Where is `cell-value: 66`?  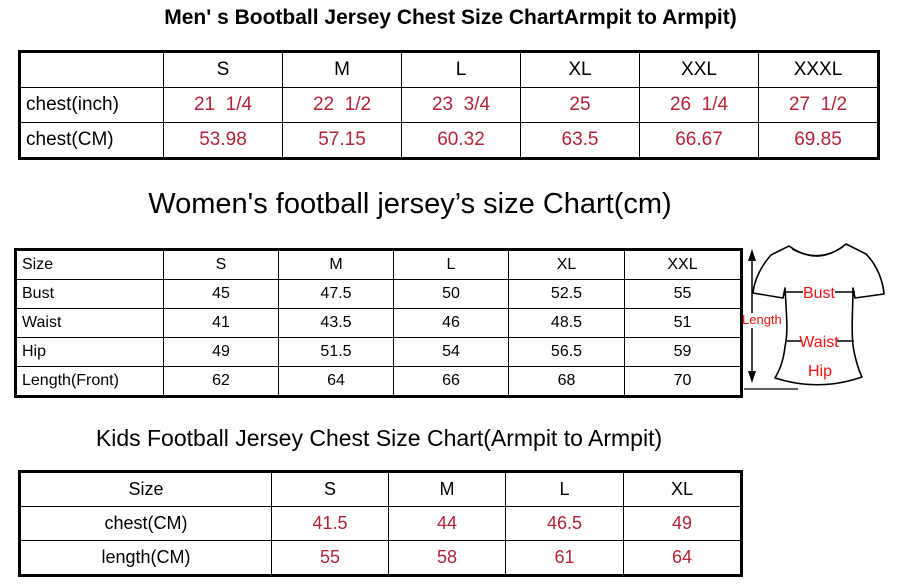 cell-value: 66 is located at coordinates (451, 381).